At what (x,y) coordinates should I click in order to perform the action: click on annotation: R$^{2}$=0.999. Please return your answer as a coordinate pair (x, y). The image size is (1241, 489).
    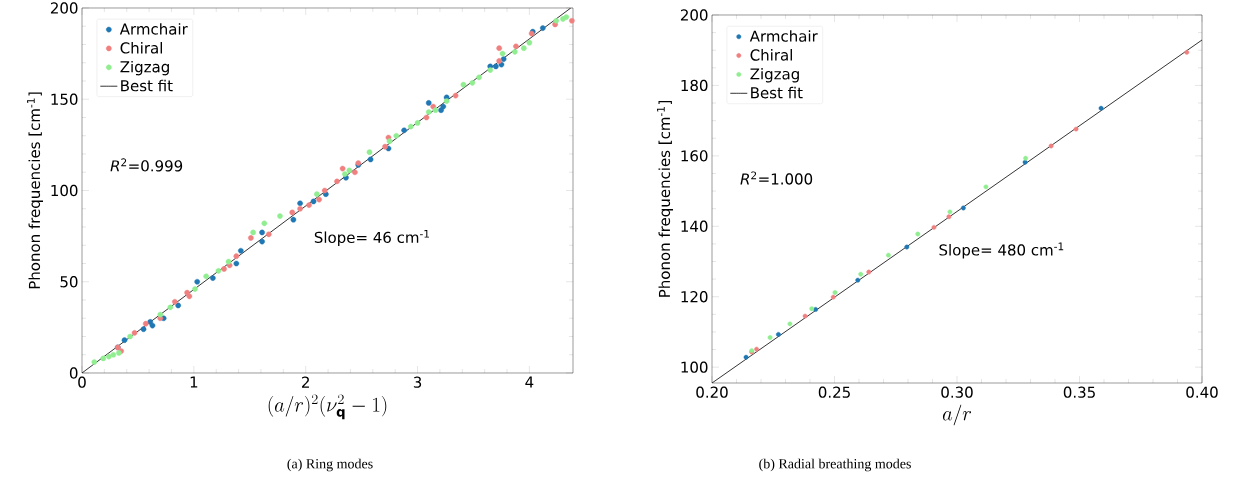
    Looking at the image, I should click on (146, 165).